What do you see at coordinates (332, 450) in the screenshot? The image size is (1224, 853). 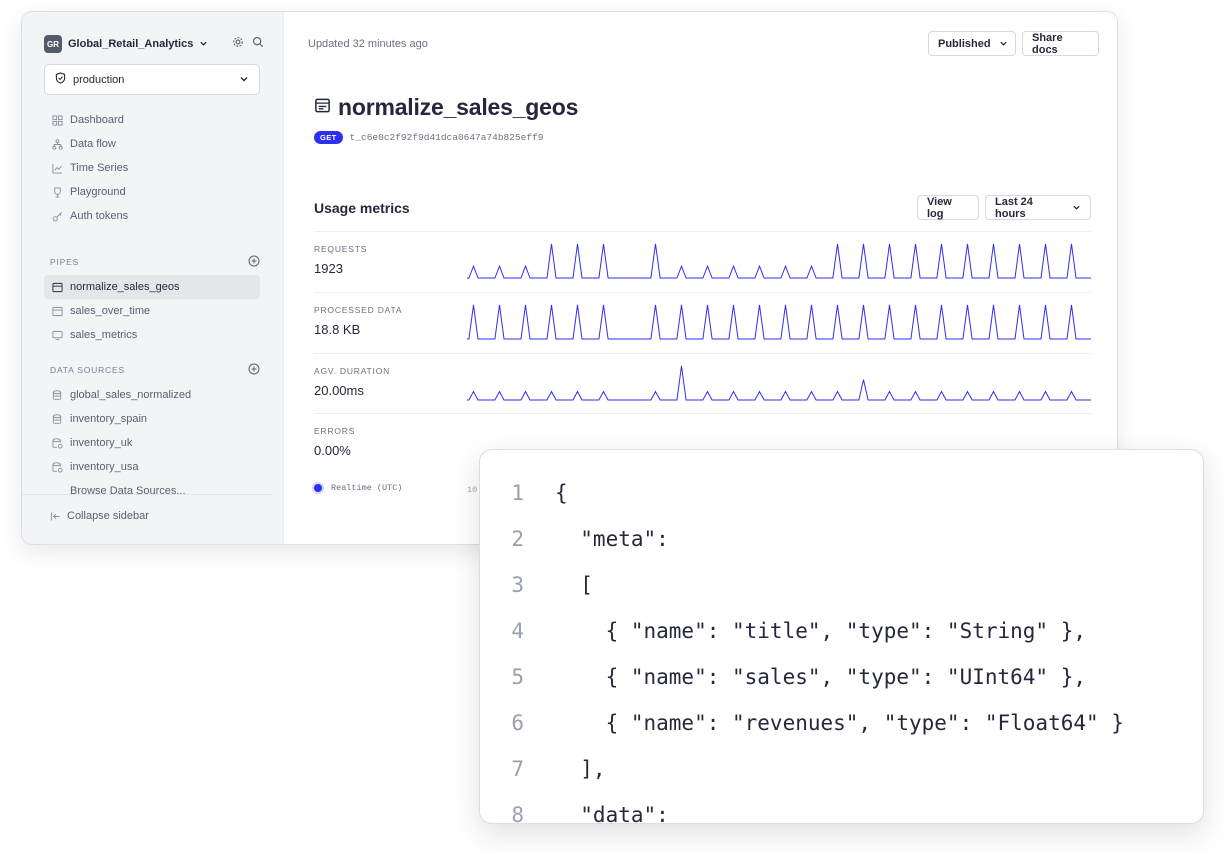 I see `metric-value: 0.00%` at bounding box center [332, 450].